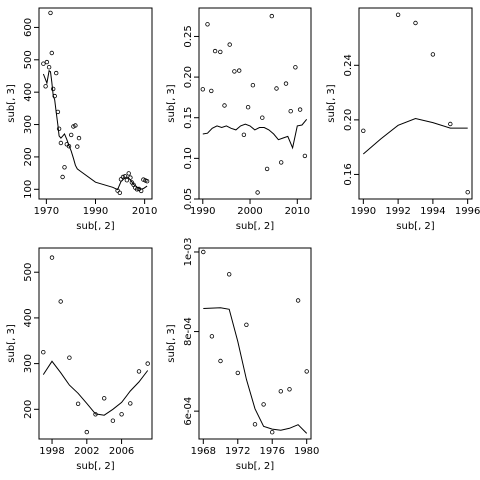 The image size is (480, 480). I want to click on y-tick-label: 0.05, so click(188, 199).